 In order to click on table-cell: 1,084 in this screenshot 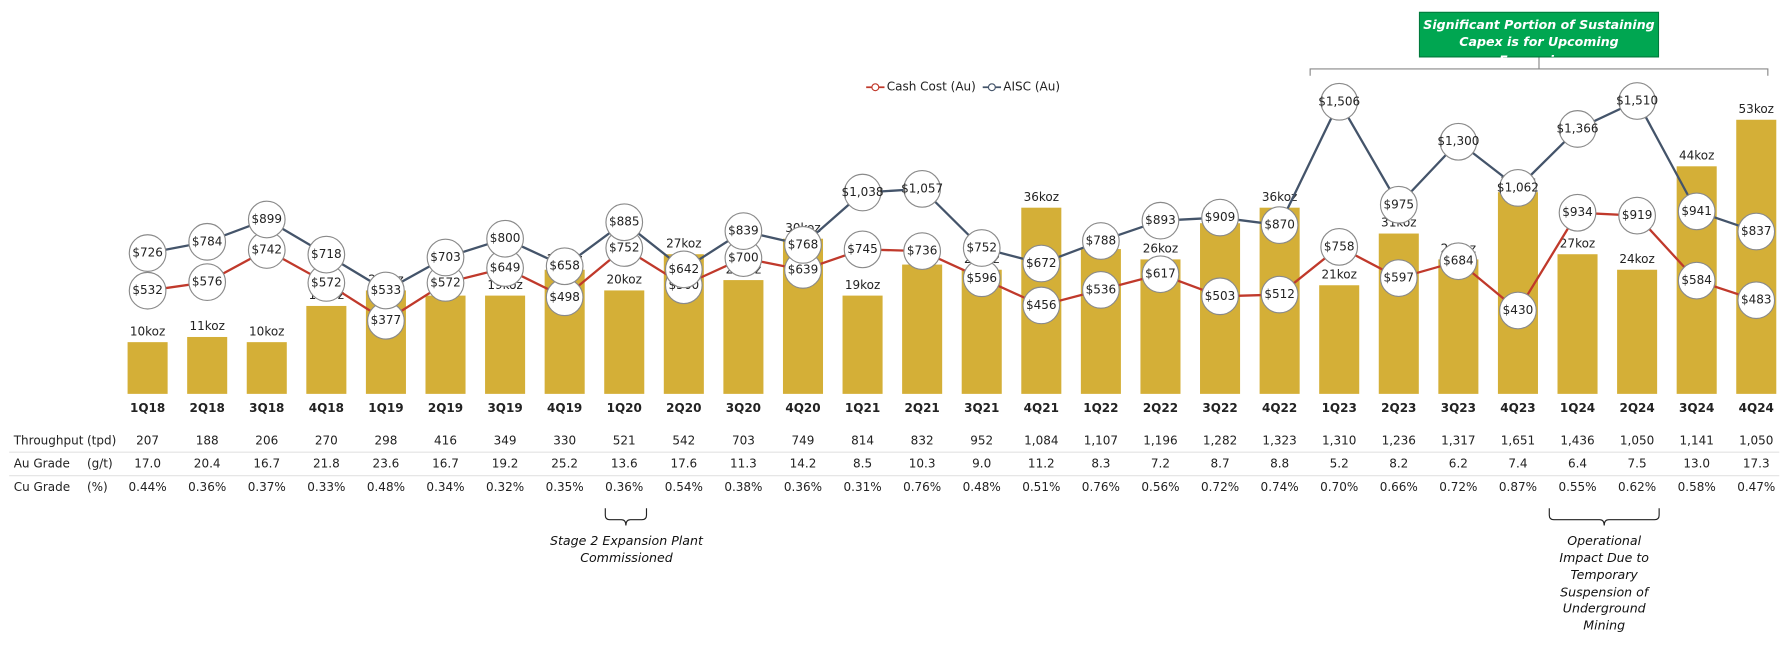, I will do `click(1041, 440)`.